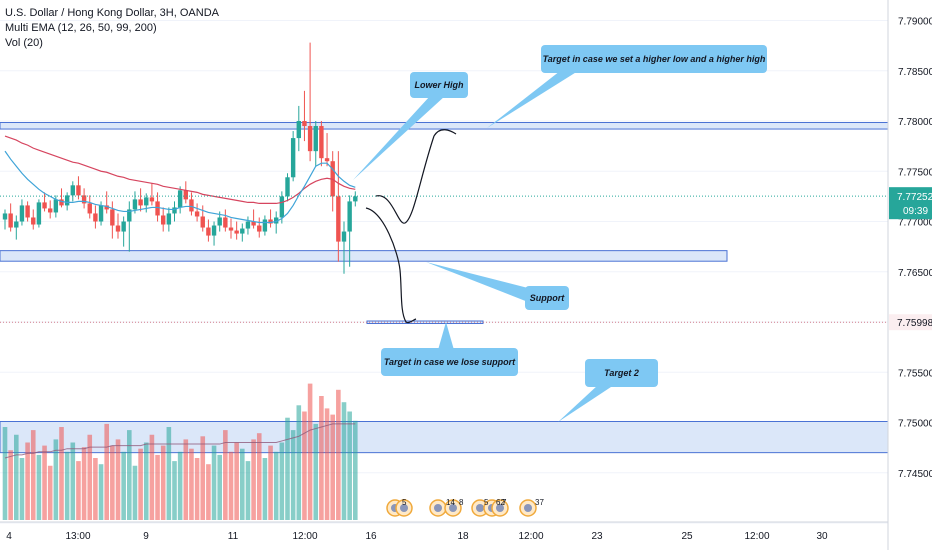 The width and height of the screenshot is (932, 550). What do you see at coordinates (81, 28) in the screenshot?
I see `indicator-label: Multi EMA (12, 26, 50, 99, 200)` at bounding box center [81, 28].